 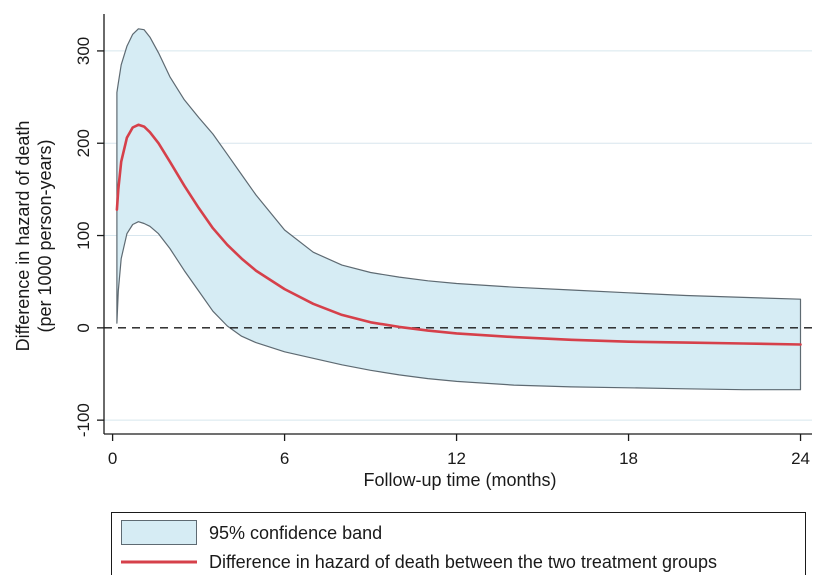 I want to click on x-tick-label: 18, so click(x=628, y=458).